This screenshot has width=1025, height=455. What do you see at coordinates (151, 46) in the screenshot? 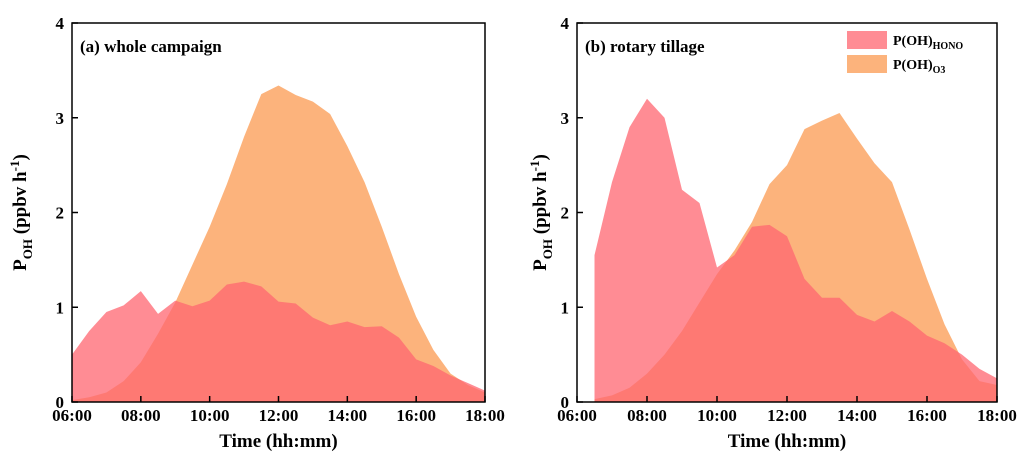
I see `panel-annotation: (a) whole campaign` at bounding box center [151, 46].